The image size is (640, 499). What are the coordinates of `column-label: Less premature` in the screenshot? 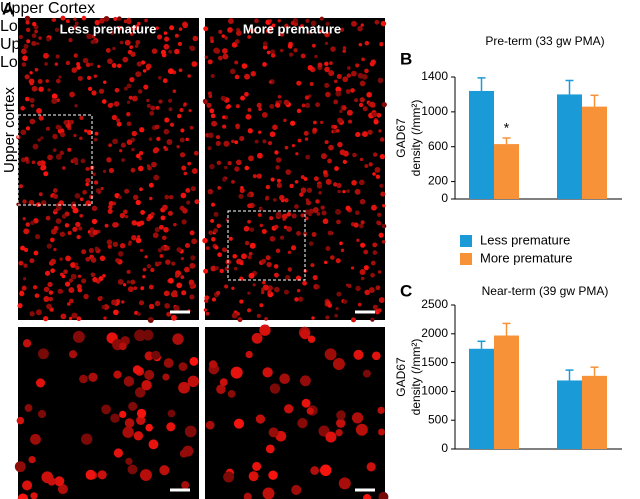 It's located at (108, 28).